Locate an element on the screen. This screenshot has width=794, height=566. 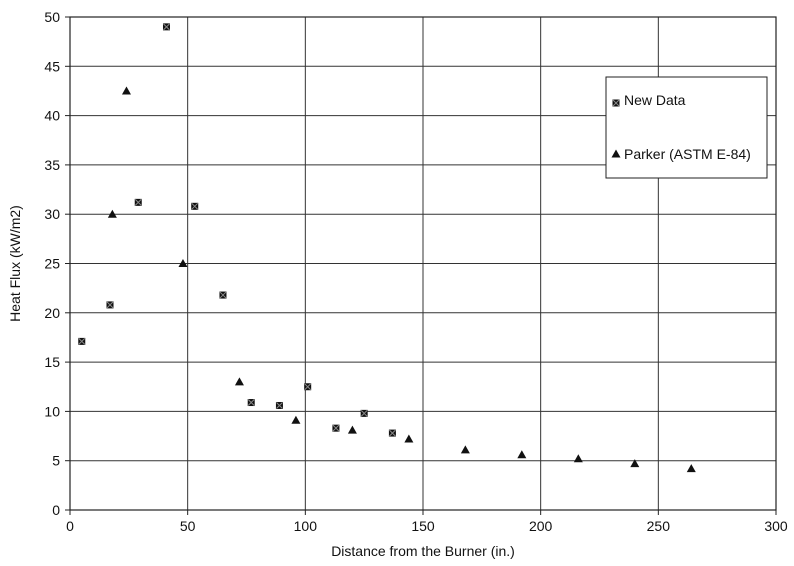
x-tick-label: 150 is located at coordinates (423, 526).